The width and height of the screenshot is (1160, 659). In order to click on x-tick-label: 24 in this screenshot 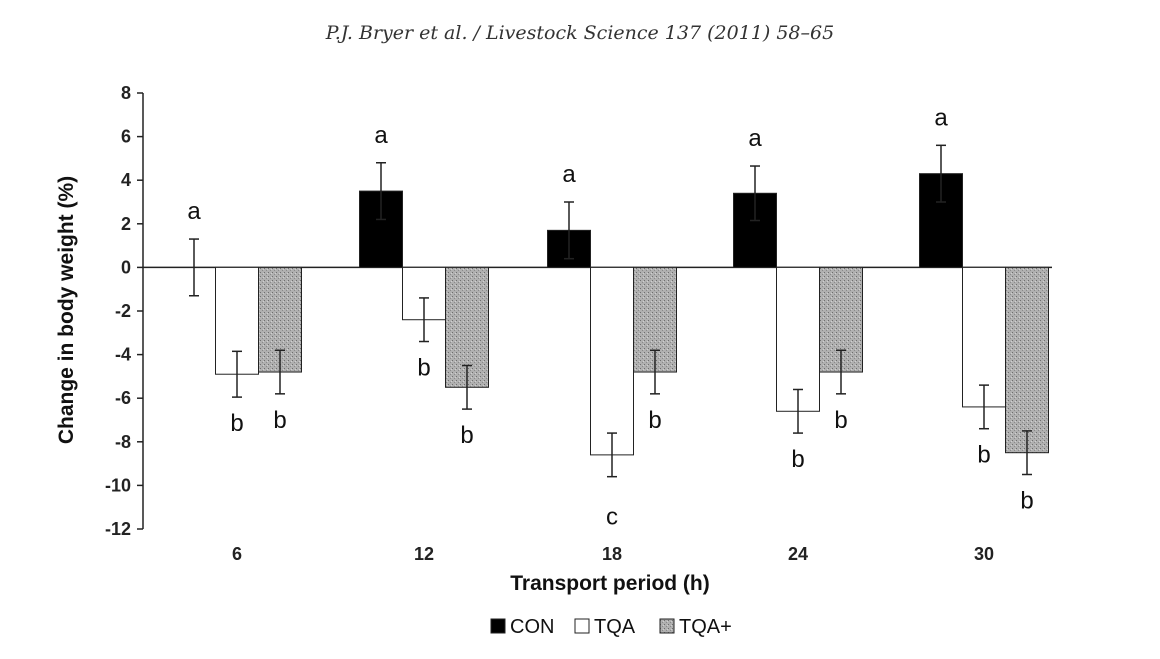, I will do `click(798, 554)`.